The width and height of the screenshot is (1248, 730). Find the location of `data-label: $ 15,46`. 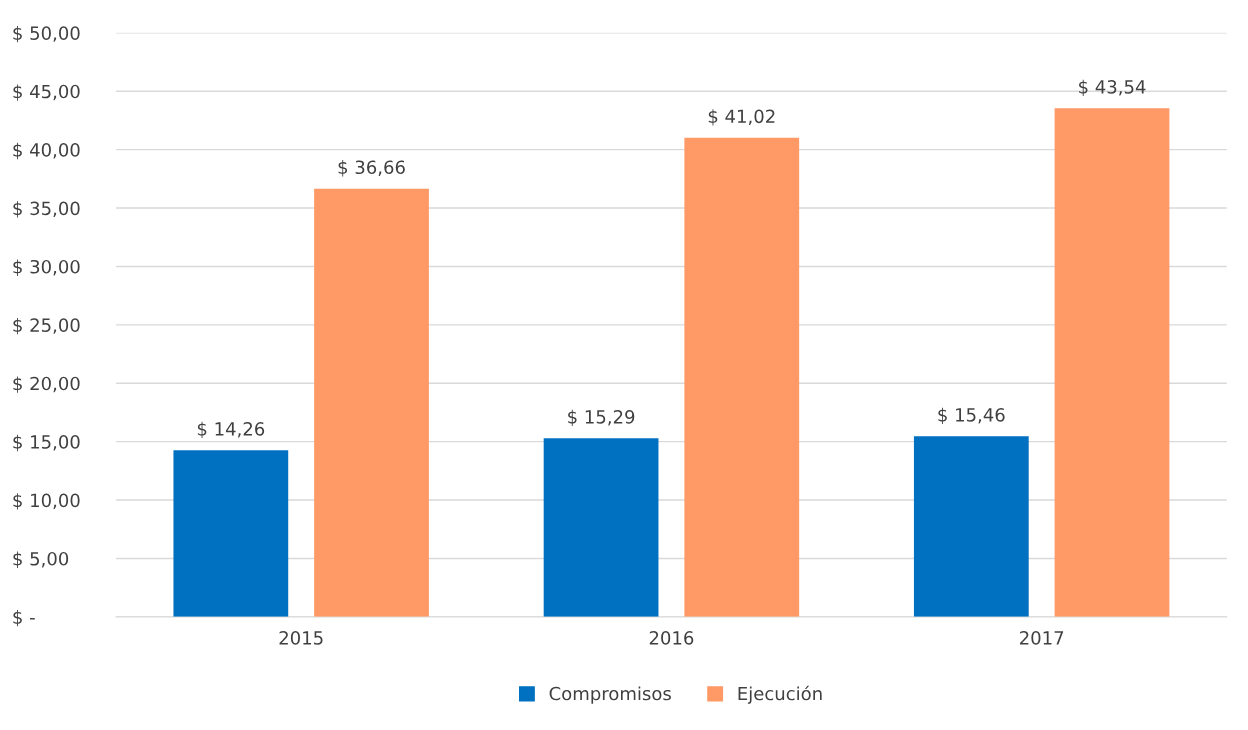

data-label: $ 15,46 is located at coordinates (971, 416).